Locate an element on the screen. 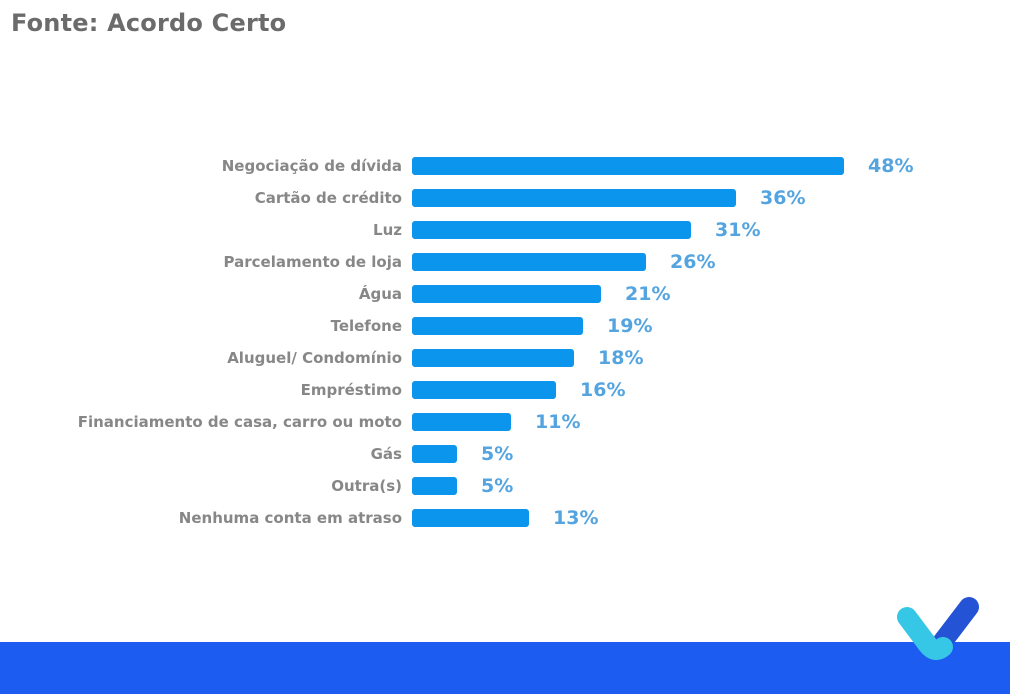 Image resolution: width=1010 pixels, height=694 pixels. category-label: Parcelamento de loja is located at coordinates (312, 262).